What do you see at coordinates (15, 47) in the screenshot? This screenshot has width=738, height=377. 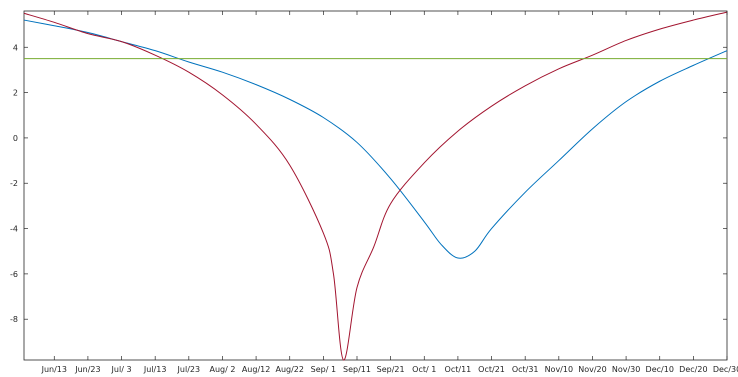 I see `y-tick-label: 4` at bounding box center [15, 47].